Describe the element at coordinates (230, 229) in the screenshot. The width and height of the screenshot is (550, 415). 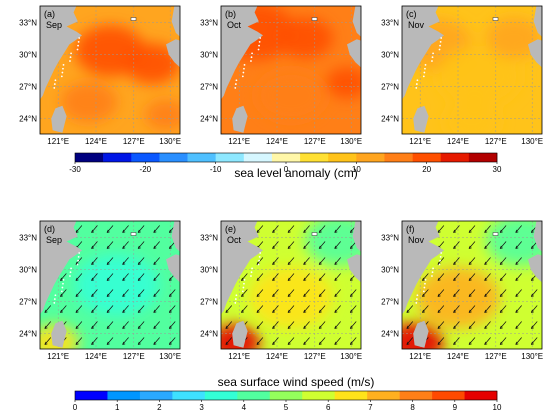
I see `panel-label: (e)` at that location.